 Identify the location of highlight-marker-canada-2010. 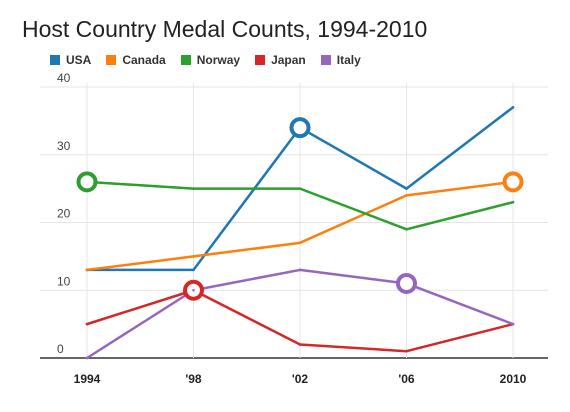
(513, 182).